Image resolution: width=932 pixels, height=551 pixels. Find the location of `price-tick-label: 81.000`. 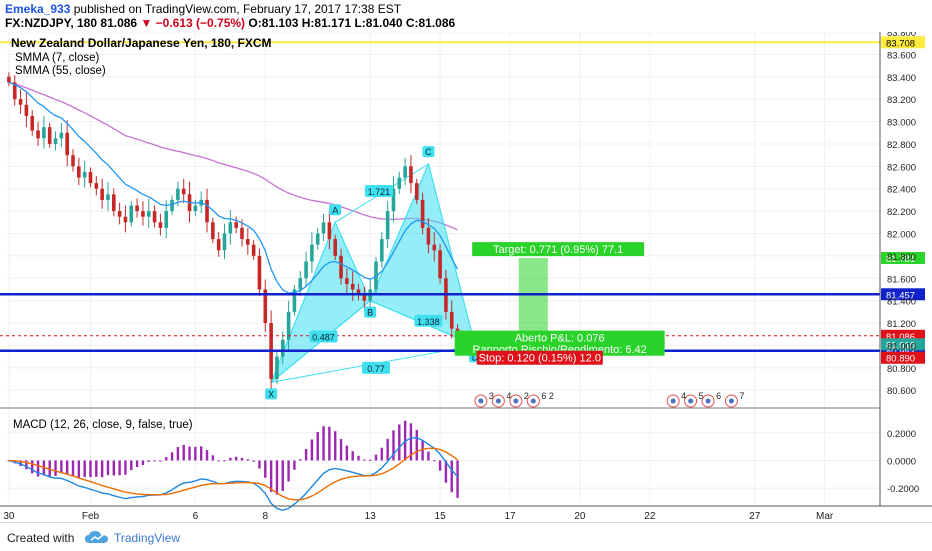

price-tick-label: 81.000 is located at coordinates (901, 346).